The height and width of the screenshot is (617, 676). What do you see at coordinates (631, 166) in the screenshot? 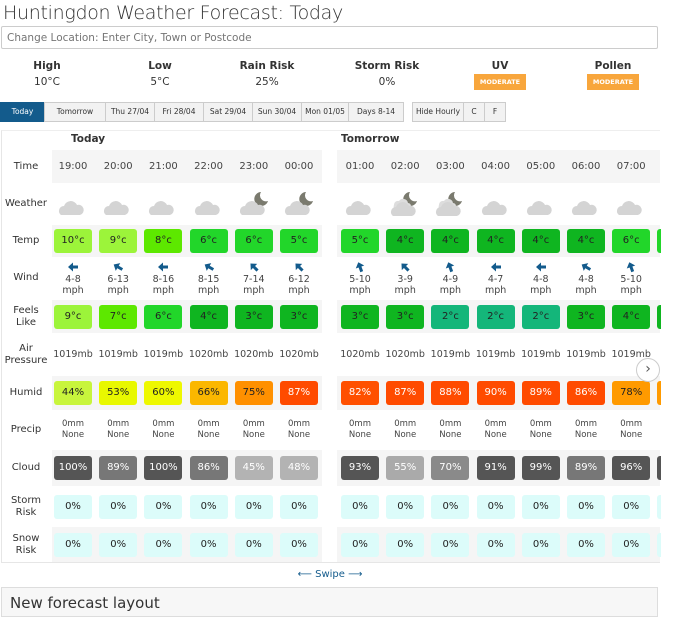
I see `hour-time: 07:00` at bounding box center [631, 166].